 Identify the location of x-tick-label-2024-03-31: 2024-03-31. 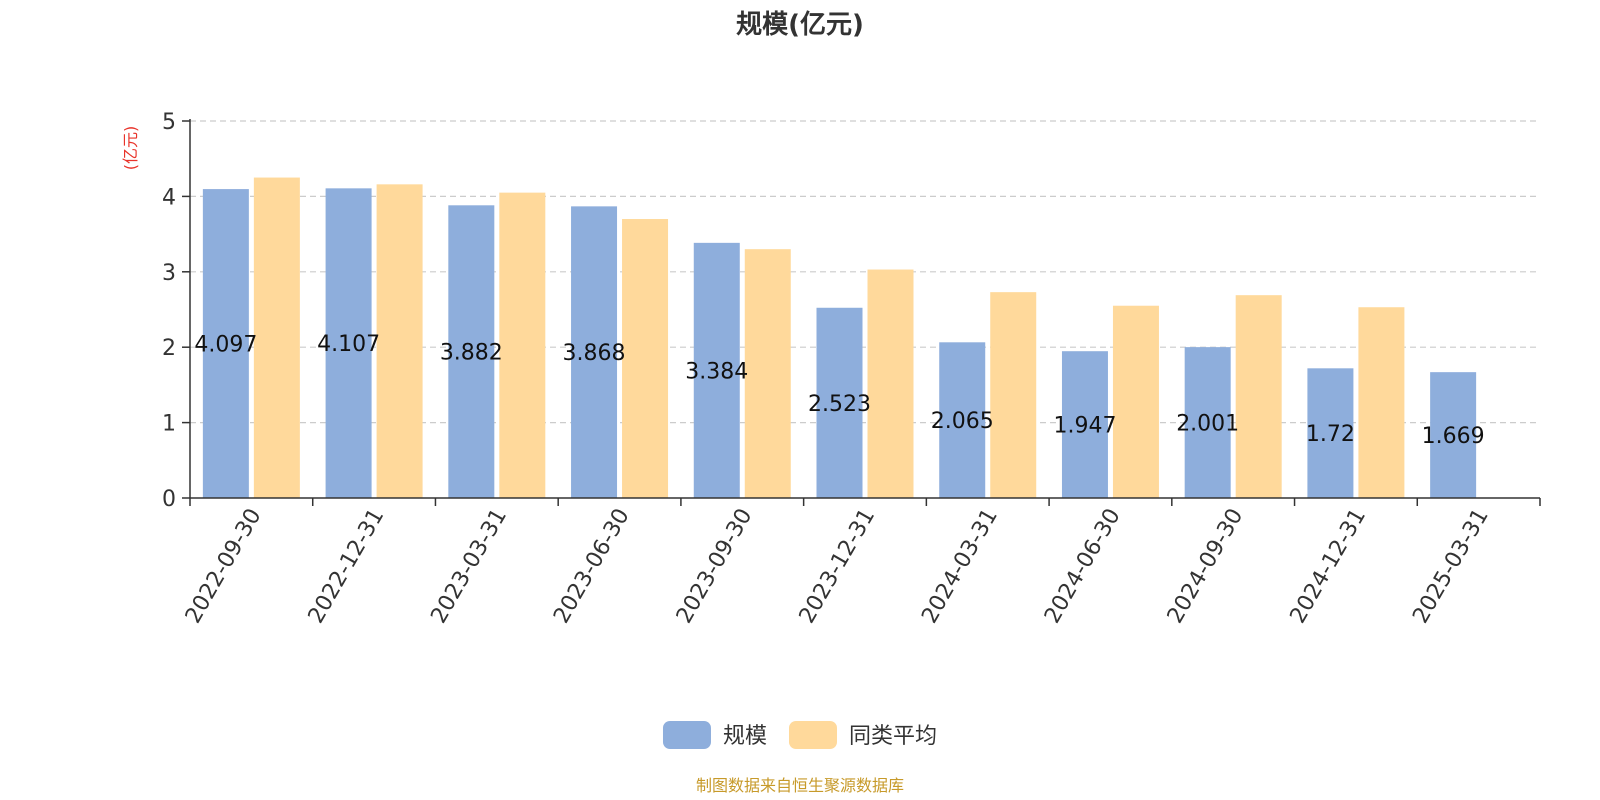
(960, 566).